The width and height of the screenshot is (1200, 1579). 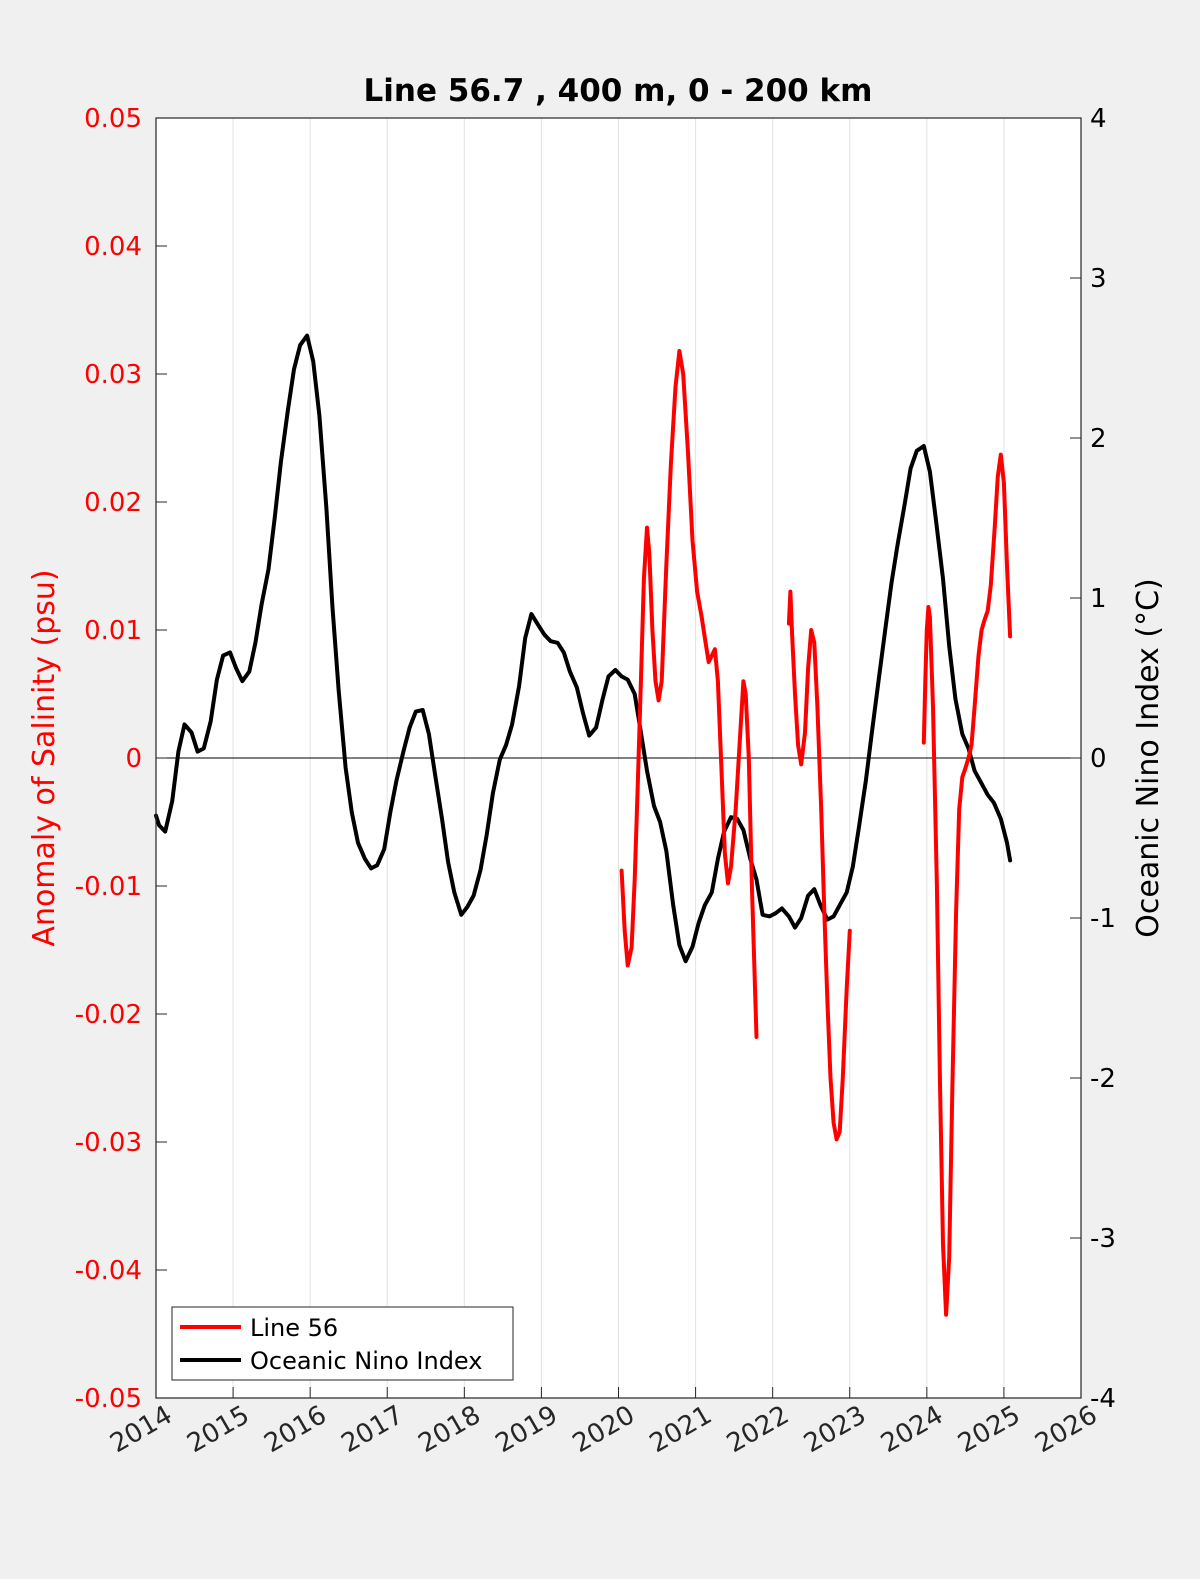 I want to click on right-axis-label: Oceanic Nino Index (°C), so click(x=1148, y=758).